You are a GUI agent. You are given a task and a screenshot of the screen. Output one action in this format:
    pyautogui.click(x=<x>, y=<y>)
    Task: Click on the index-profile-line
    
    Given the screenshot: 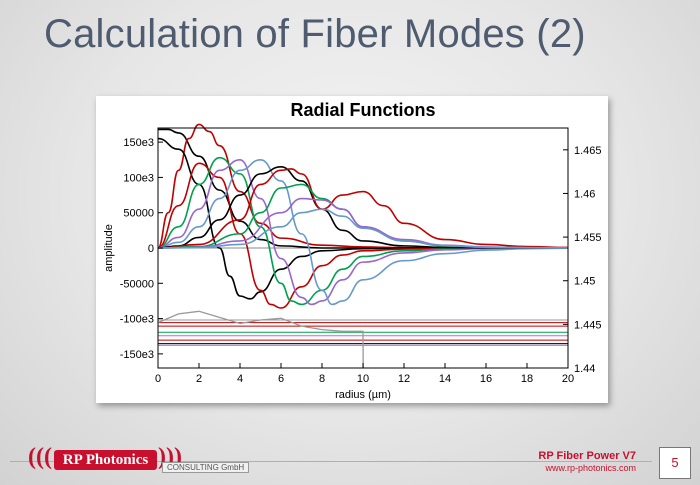 What is the action you would take?
    pyautogui.click(x=260, y=339)
    